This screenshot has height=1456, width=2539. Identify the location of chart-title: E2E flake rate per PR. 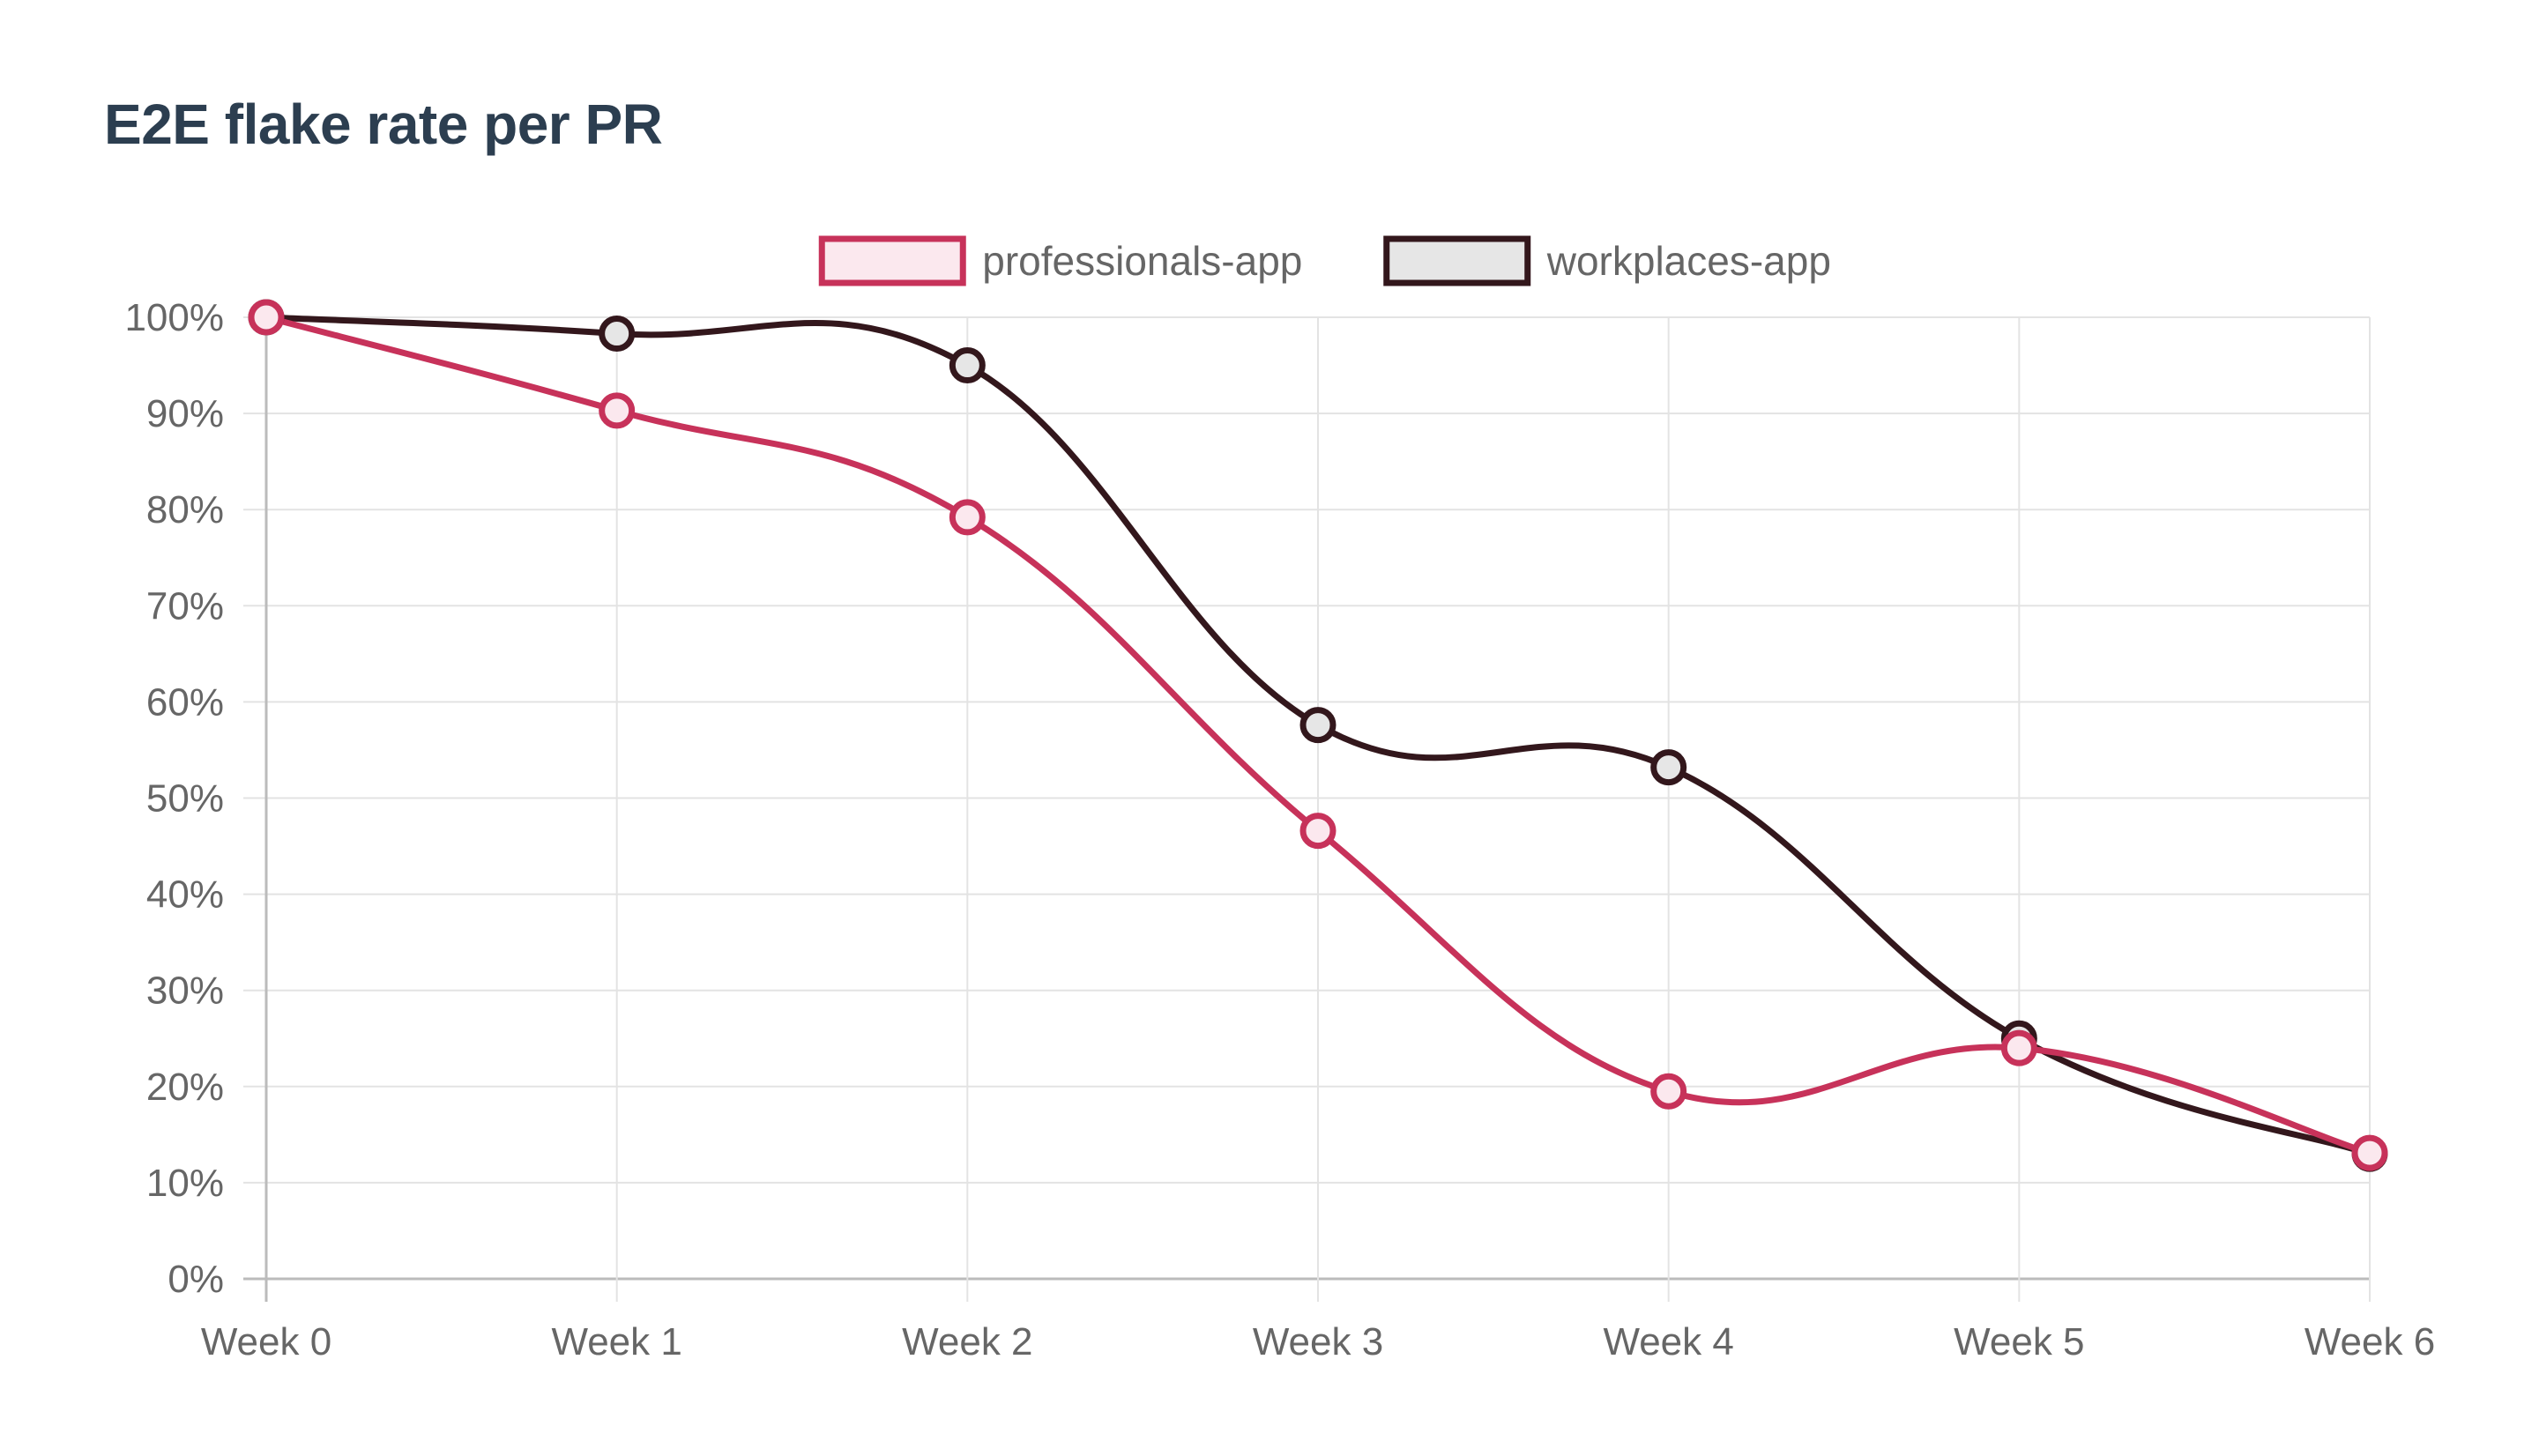
(383, 124).